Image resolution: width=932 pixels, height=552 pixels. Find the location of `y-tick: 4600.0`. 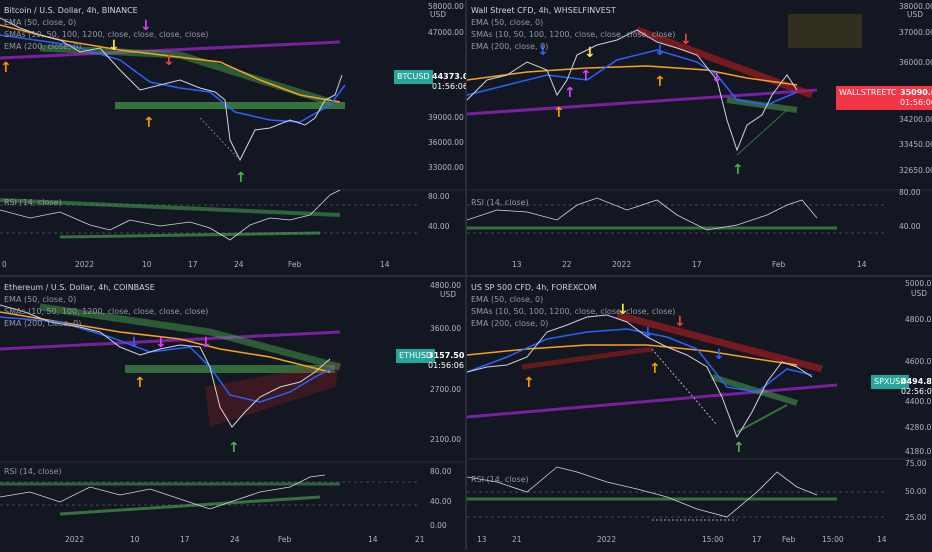

y-tick: 4600.0 is located at coordinates (918, 361).